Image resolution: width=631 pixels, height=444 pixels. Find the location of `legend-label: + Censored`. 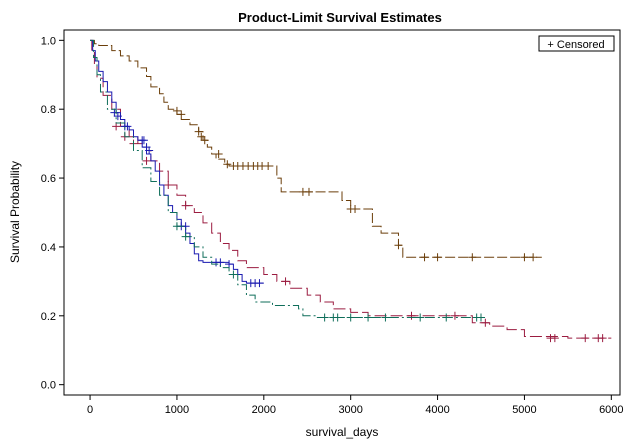

legend-label: + Censored is located at coordinates (575, 45).